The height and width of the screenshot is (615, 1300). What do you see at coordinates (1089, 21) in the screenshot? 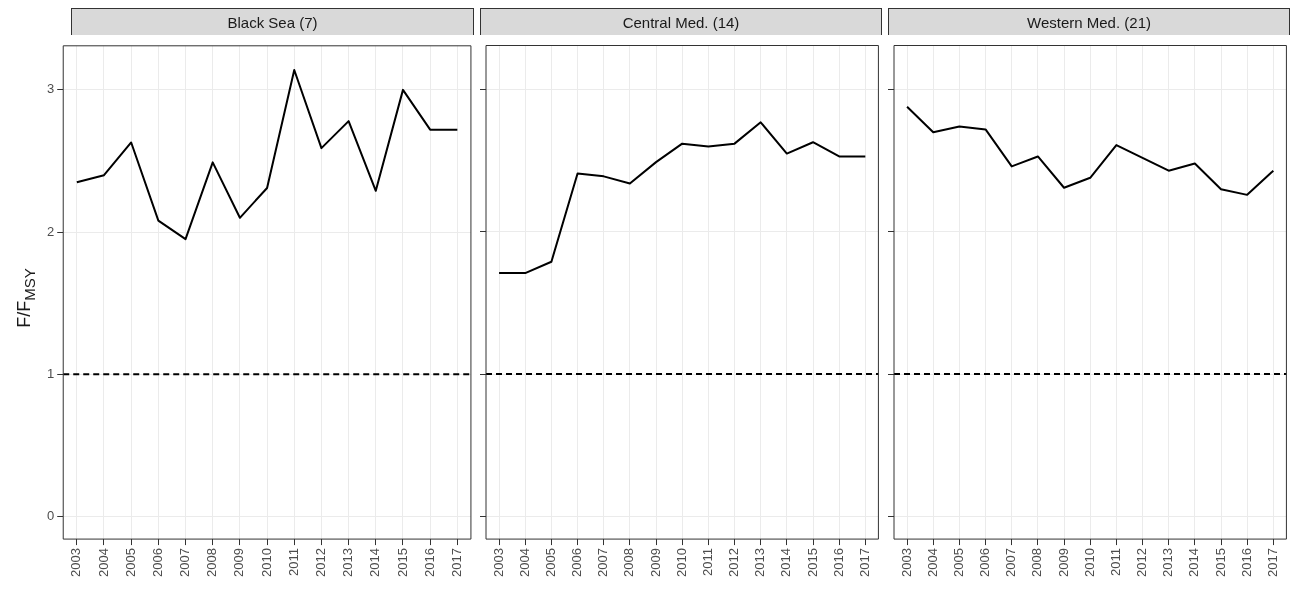
I see `chart-title: Western Med. (21)` at bounding box center [1089, 21].